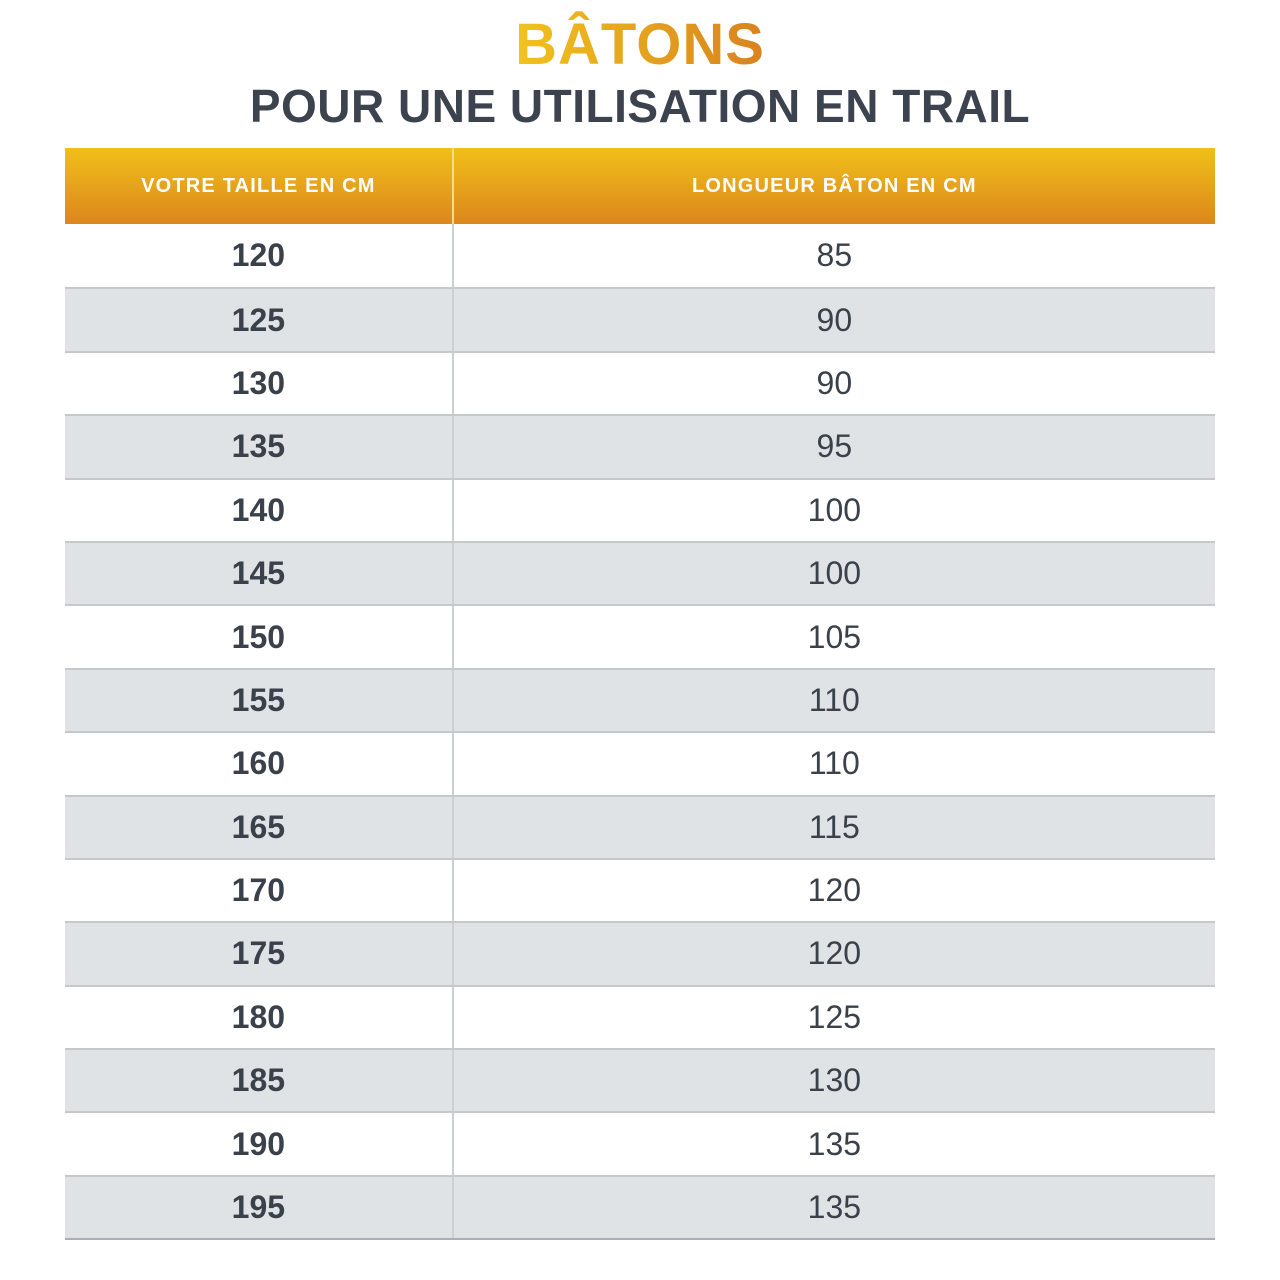 This screenshot has width=1280, height=1280. I want to click on page-subtitle: POUR UNE UTILISATION EN TRAIL, so click(640, 106).